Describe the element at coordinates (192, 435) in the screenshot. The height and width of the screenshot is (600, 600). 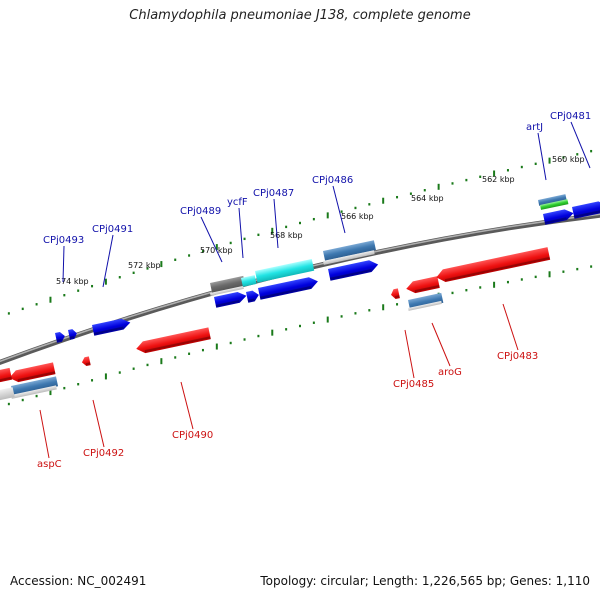
I see `gene-label-reverse: CPj0490` at that location.